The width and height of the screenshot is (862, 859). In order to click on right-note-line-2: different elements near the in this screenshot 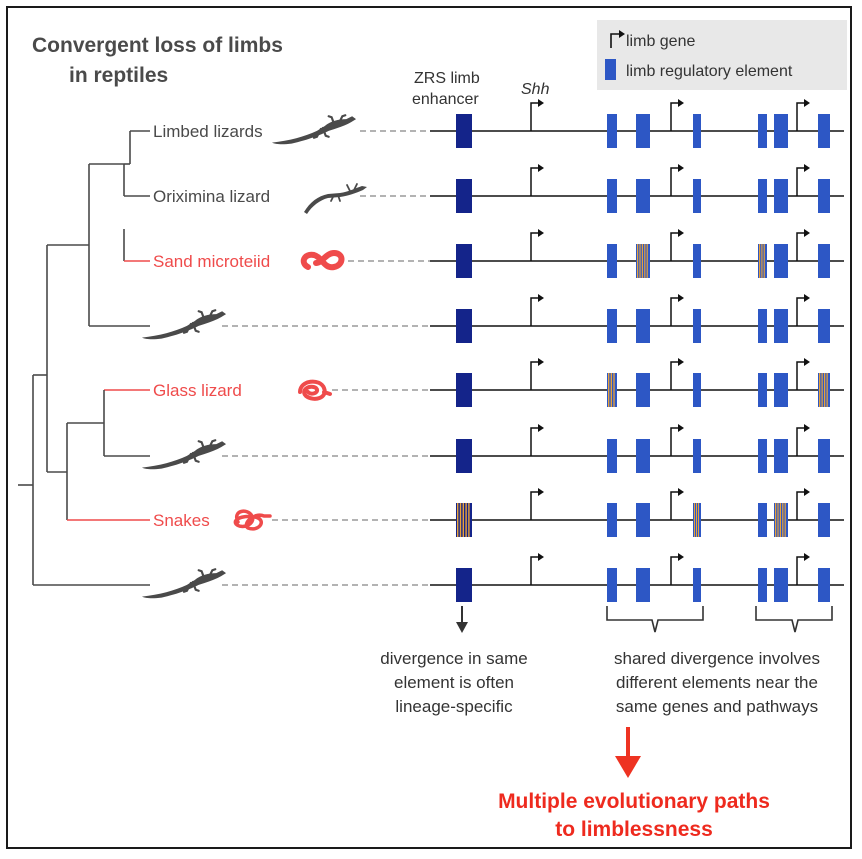, I will do `click(717, 682)`.